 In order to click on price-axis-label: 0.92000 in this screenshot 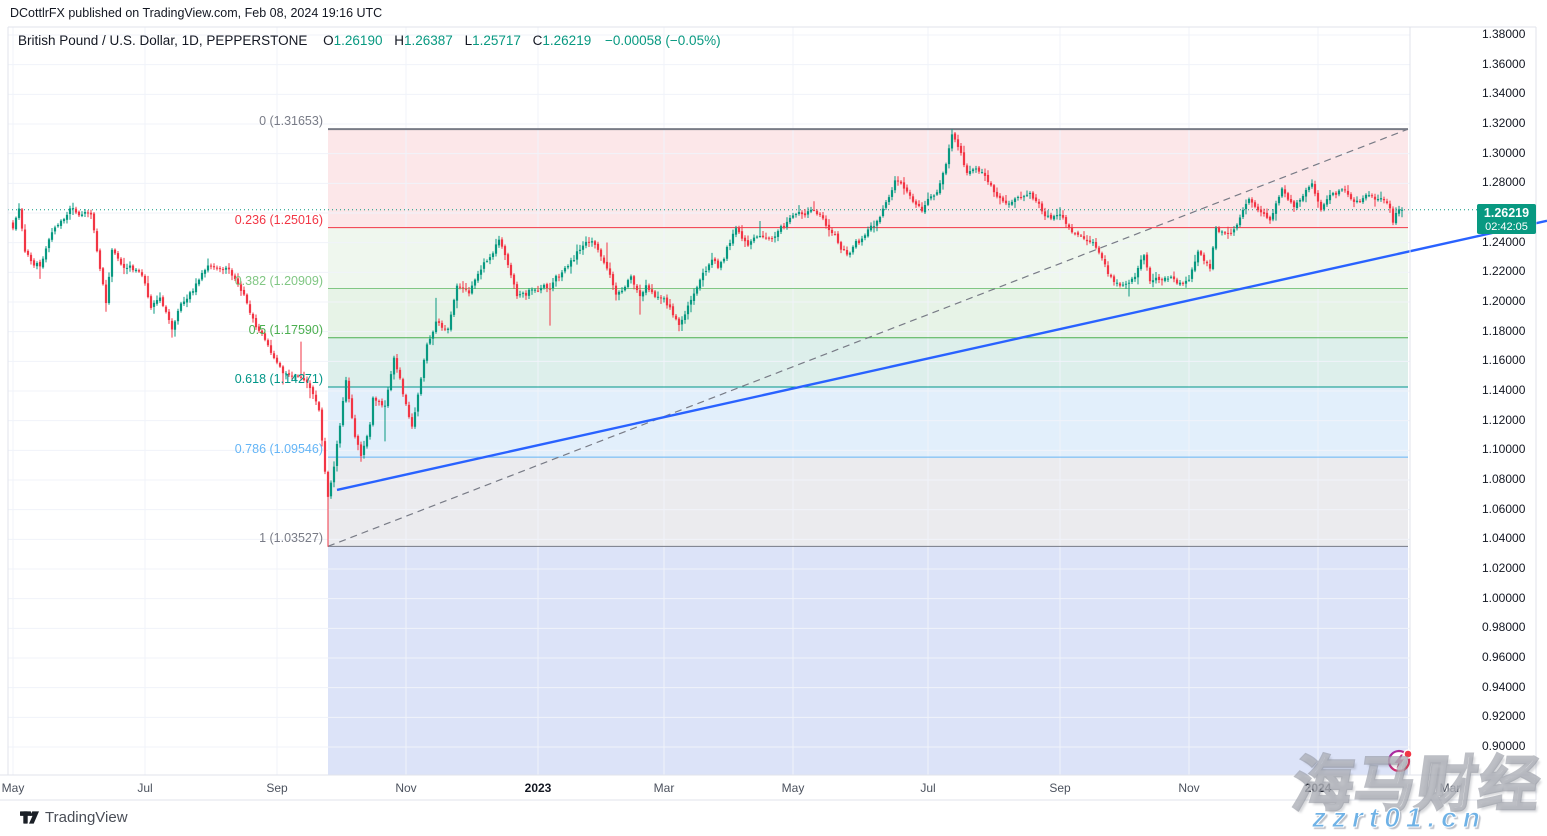, I will do `click(1504, 716)`.